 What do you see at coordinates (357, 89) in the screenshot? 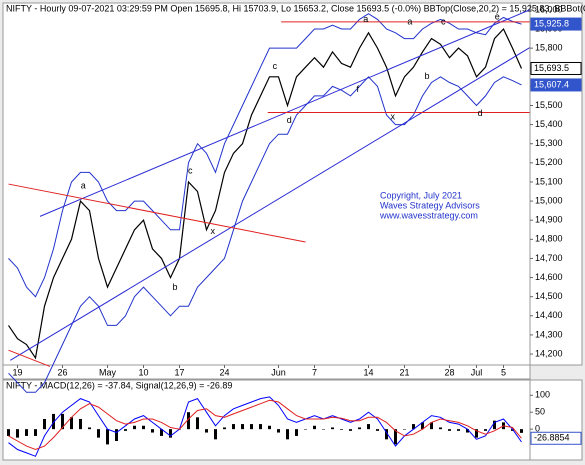
I see `wave-label: f` at bounding box center [357, 89].